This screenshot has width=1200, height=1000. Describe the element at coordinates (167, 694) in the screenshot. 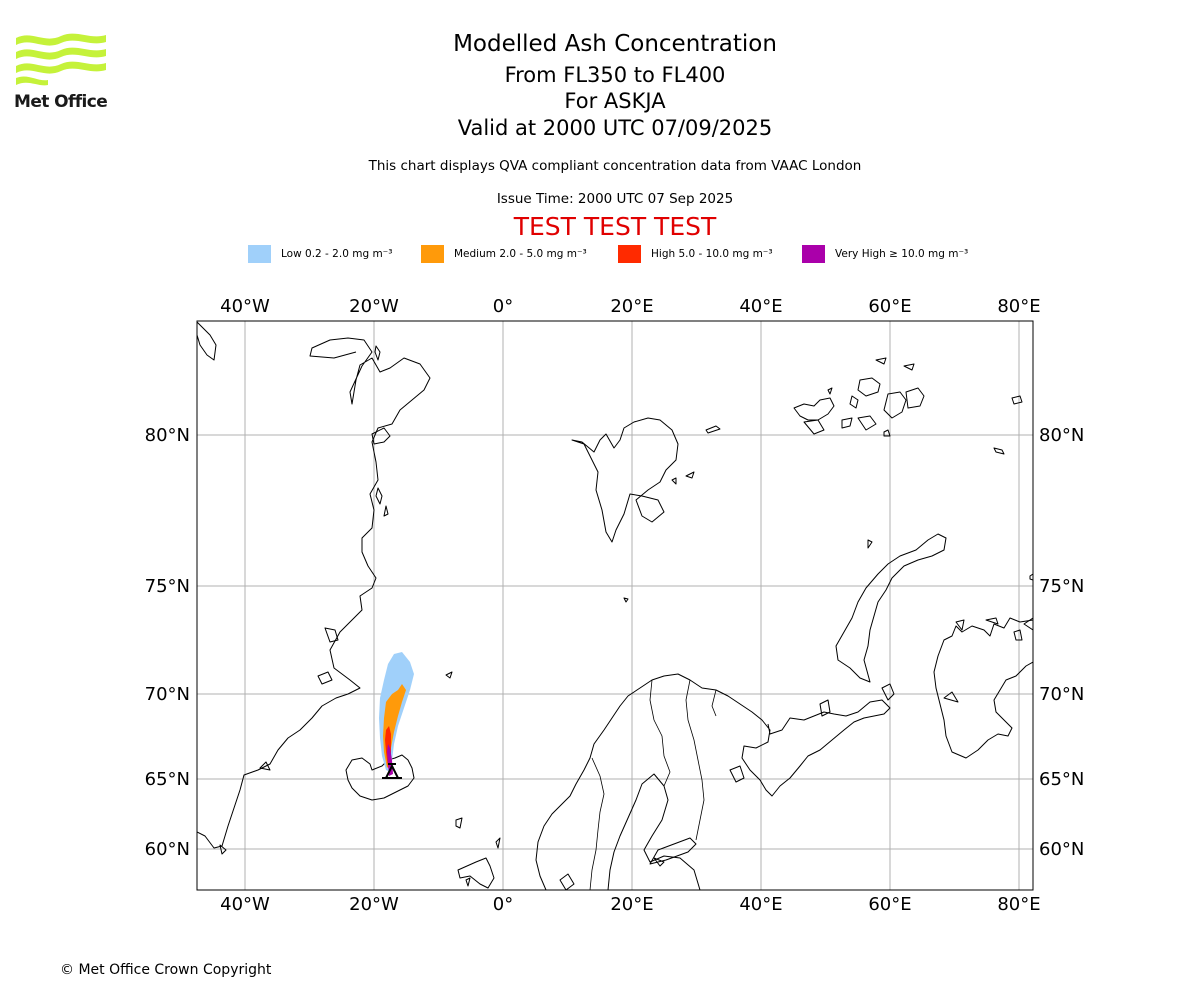

I see `lat-label-left: 70°N` at that location.